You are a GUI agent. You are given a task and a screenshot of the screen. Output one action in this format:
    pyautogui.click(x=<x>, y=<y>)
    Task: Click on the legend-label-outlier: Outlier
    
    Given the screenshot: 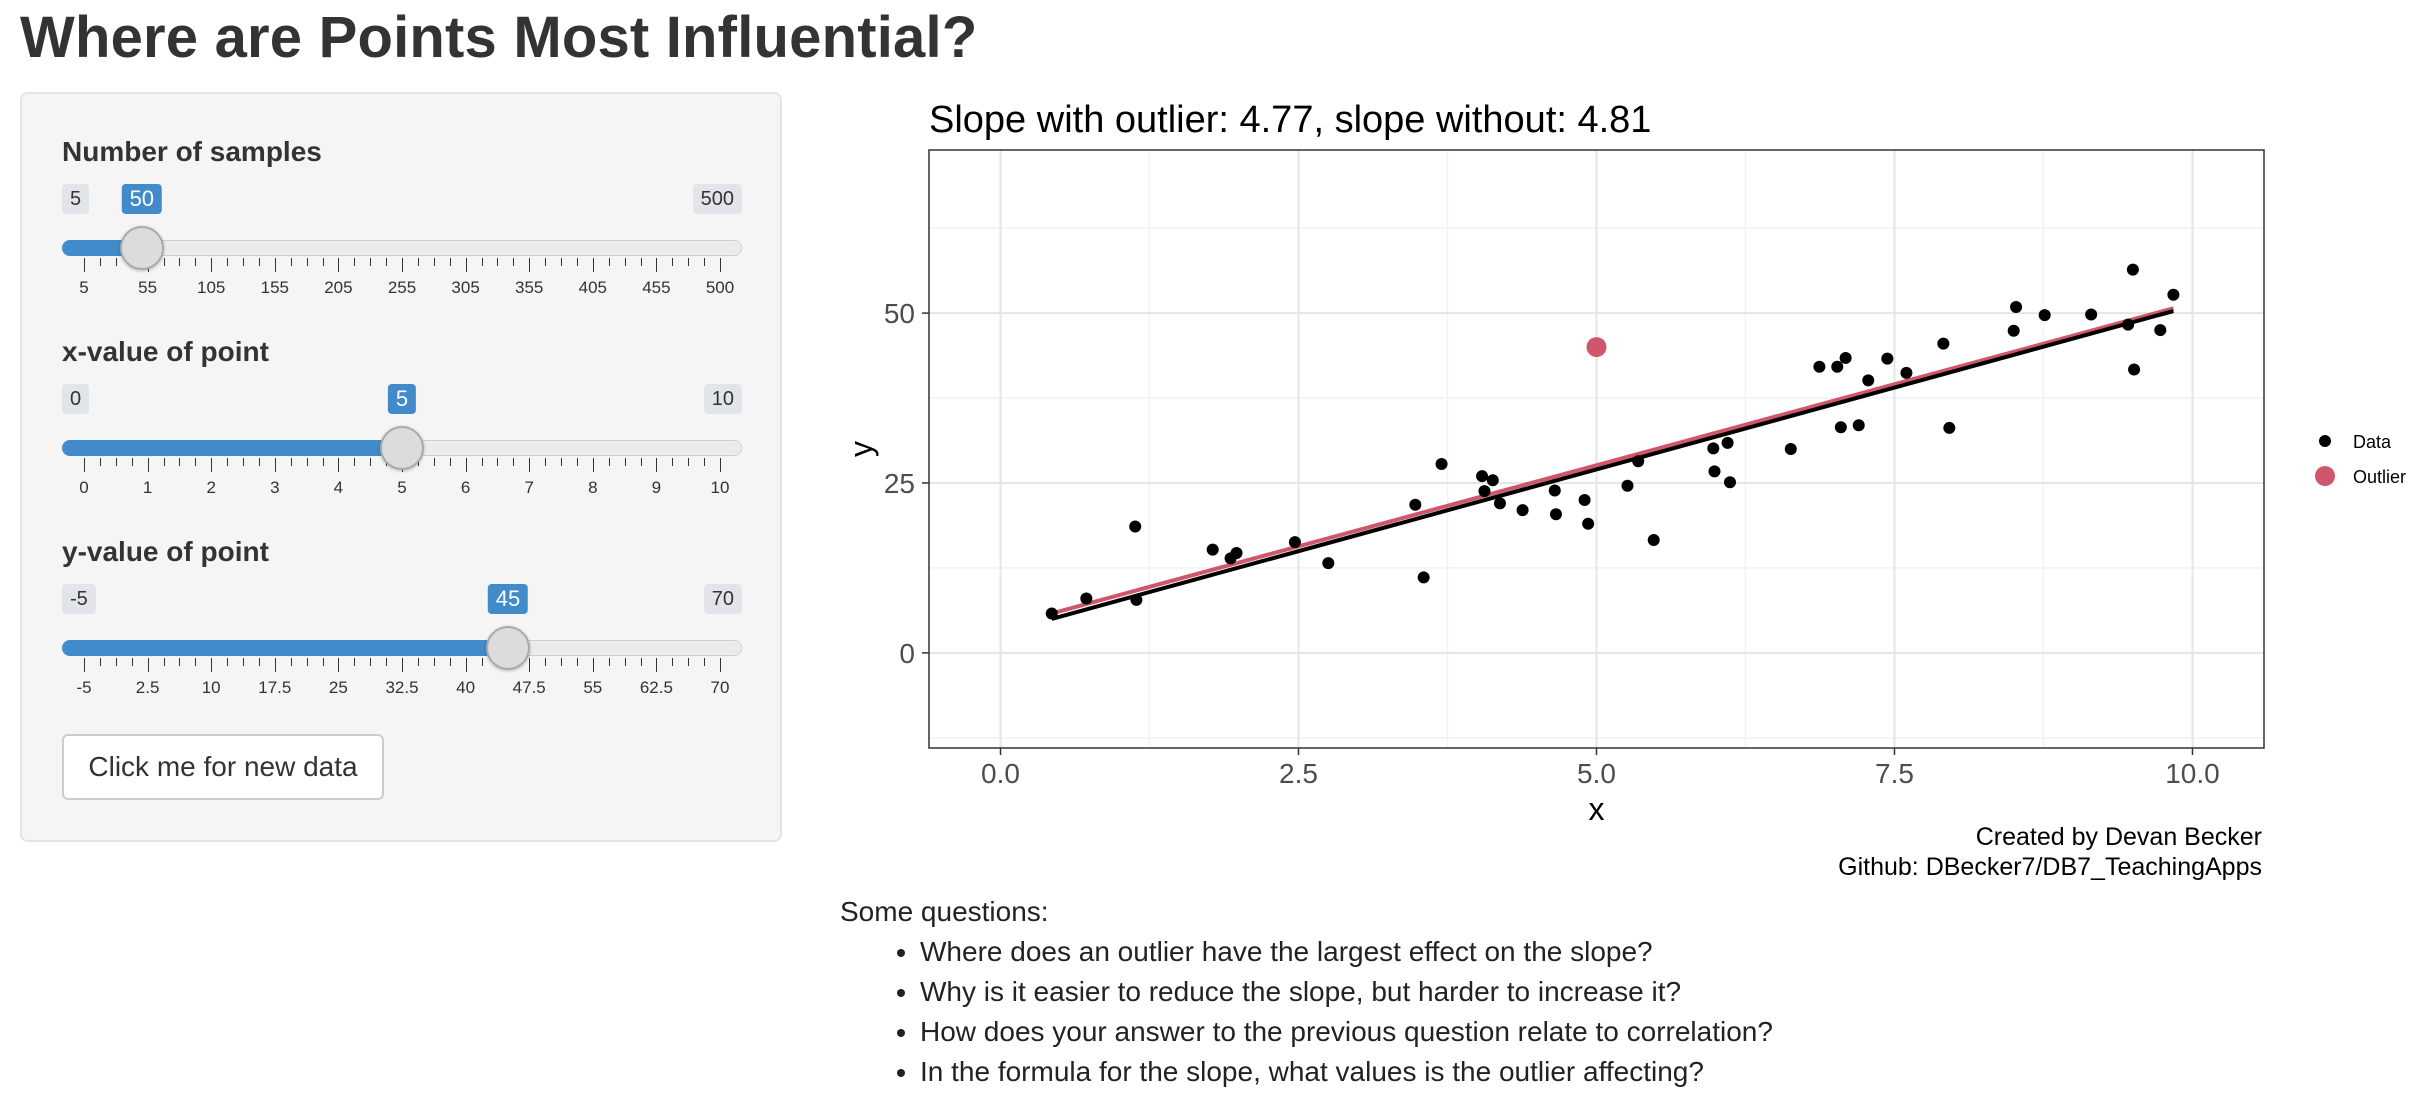 What is the action you would take?
    pyautogui.click(x=2379, y=477)
    